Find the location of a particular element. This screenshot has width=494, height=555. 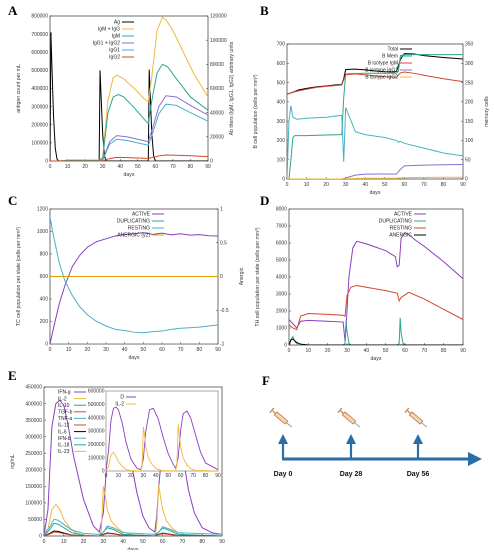

plot-frame is located at coordinates (375, 111).